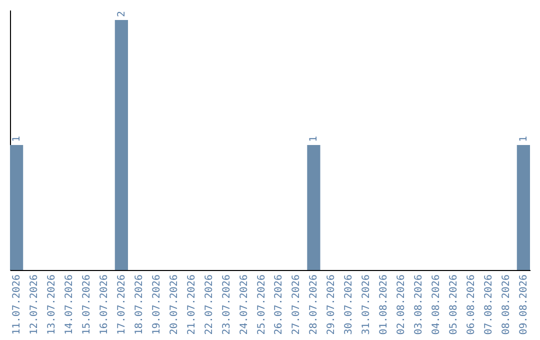 This screenshot has height=340, width=540. What do you see at coordinates (279, 304) in the screenshot?
I see `x-tick-label: 26.07.2026` at bounding box center [279, 304].